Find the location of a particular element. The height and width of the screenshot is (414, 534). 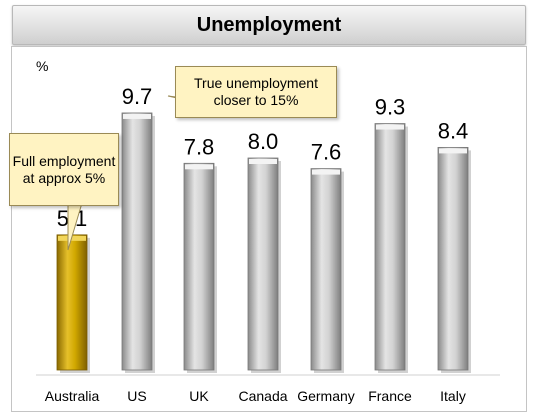

bar-canada is located at coordinates (263, 264).